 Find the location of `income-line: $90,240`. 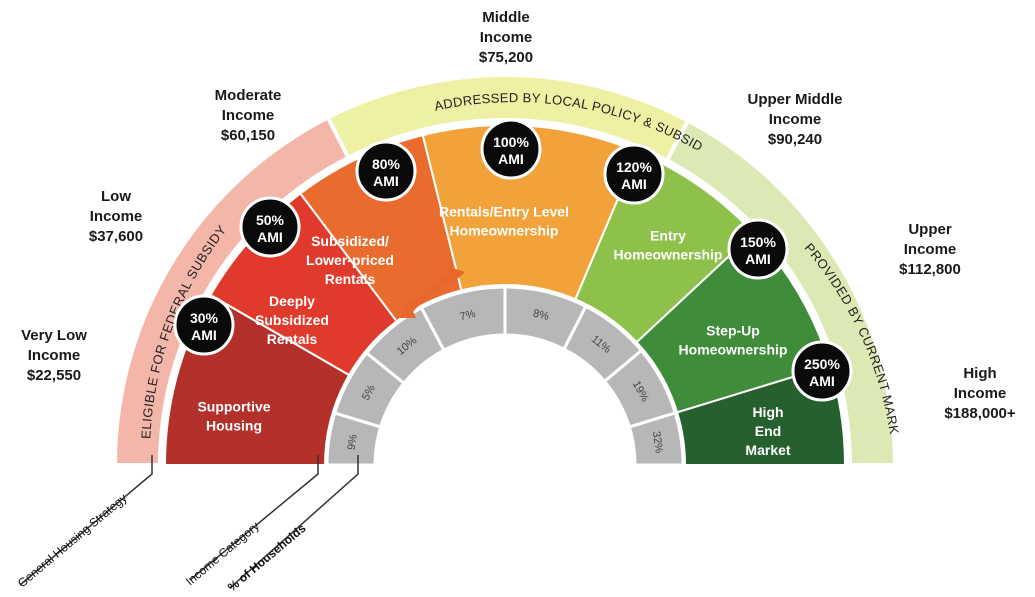

income-line: $90,240 is located at coordinates (795, 139).